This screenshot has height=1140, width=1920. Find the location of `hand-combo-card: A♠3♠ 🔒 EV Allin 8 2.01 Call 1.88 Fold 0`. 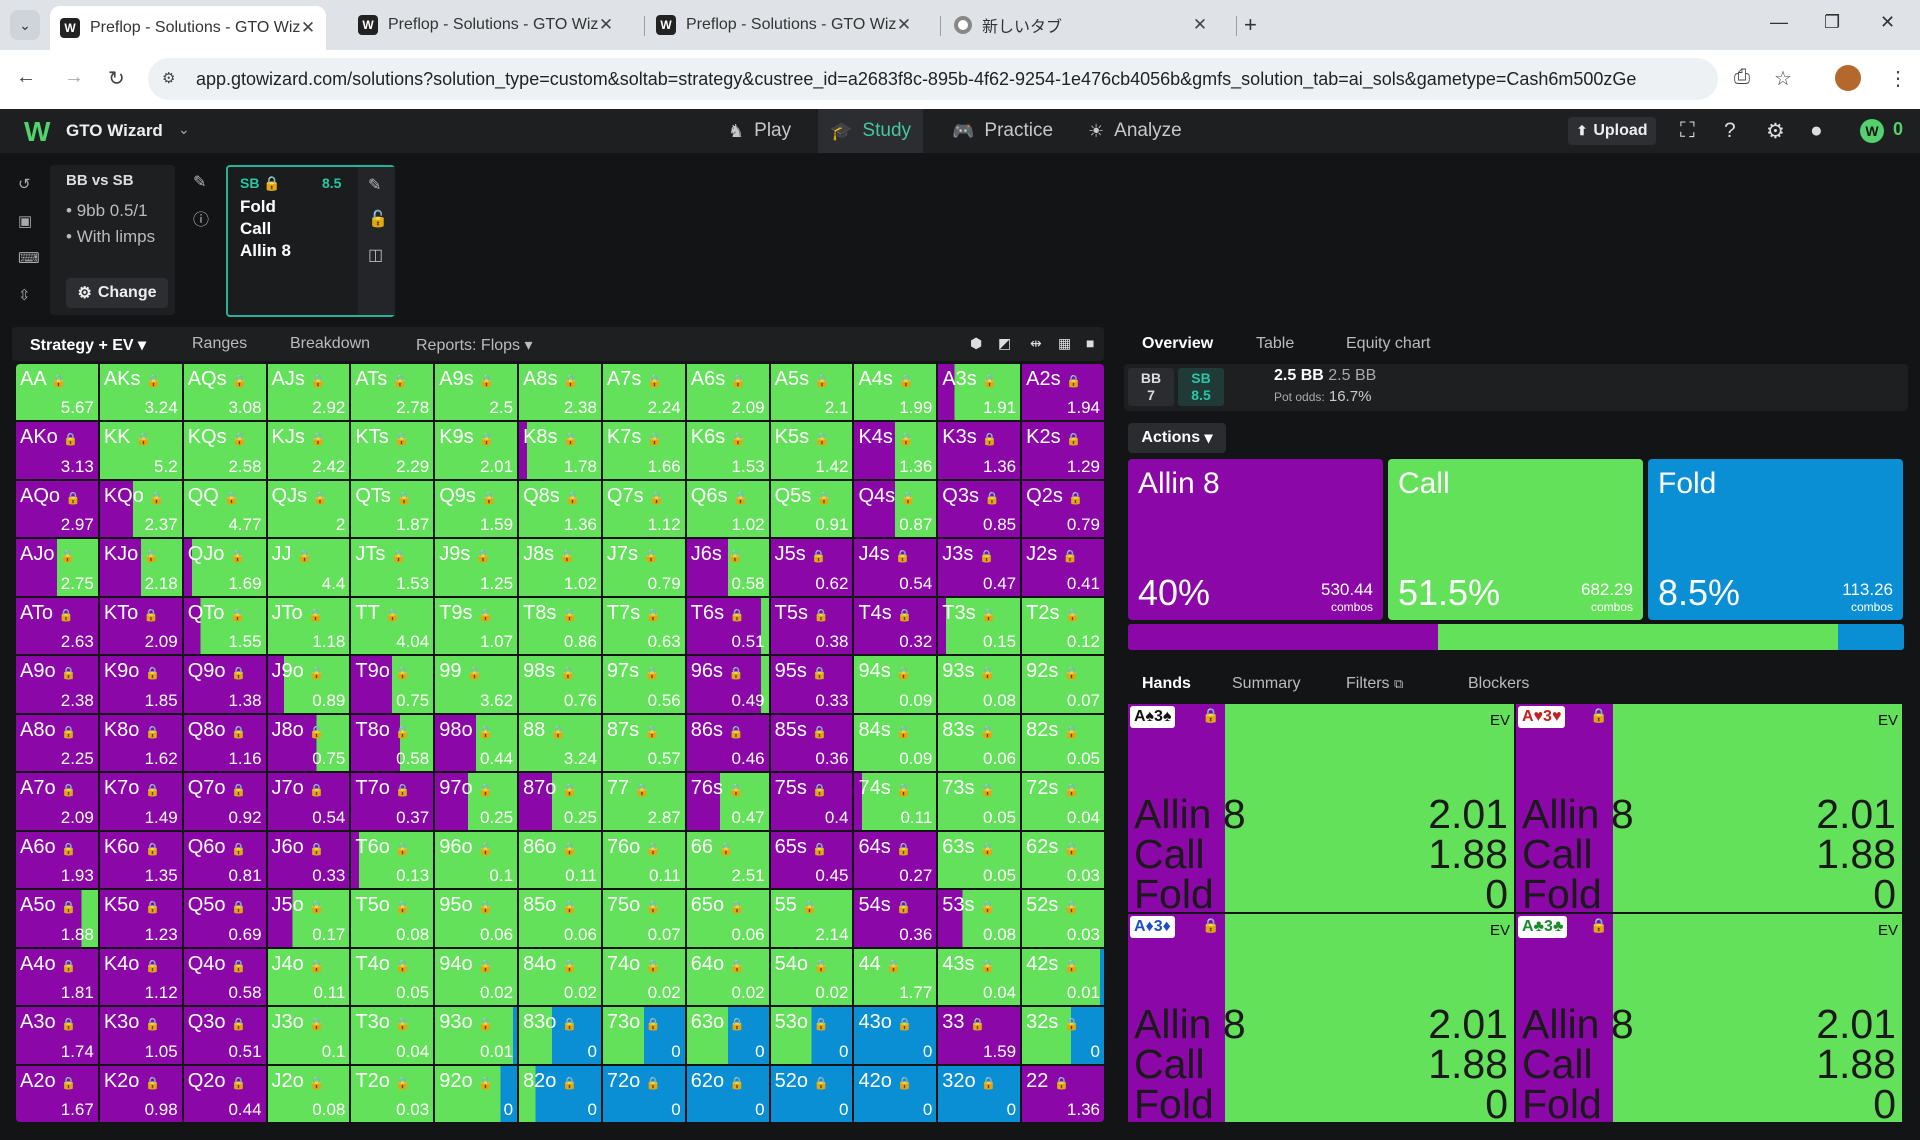

hand-combo-card: A♠3♠ 🔒 EV Allin 8 2.01 Call 1.88 Fold 0 is located at coordinates (1321, 808).